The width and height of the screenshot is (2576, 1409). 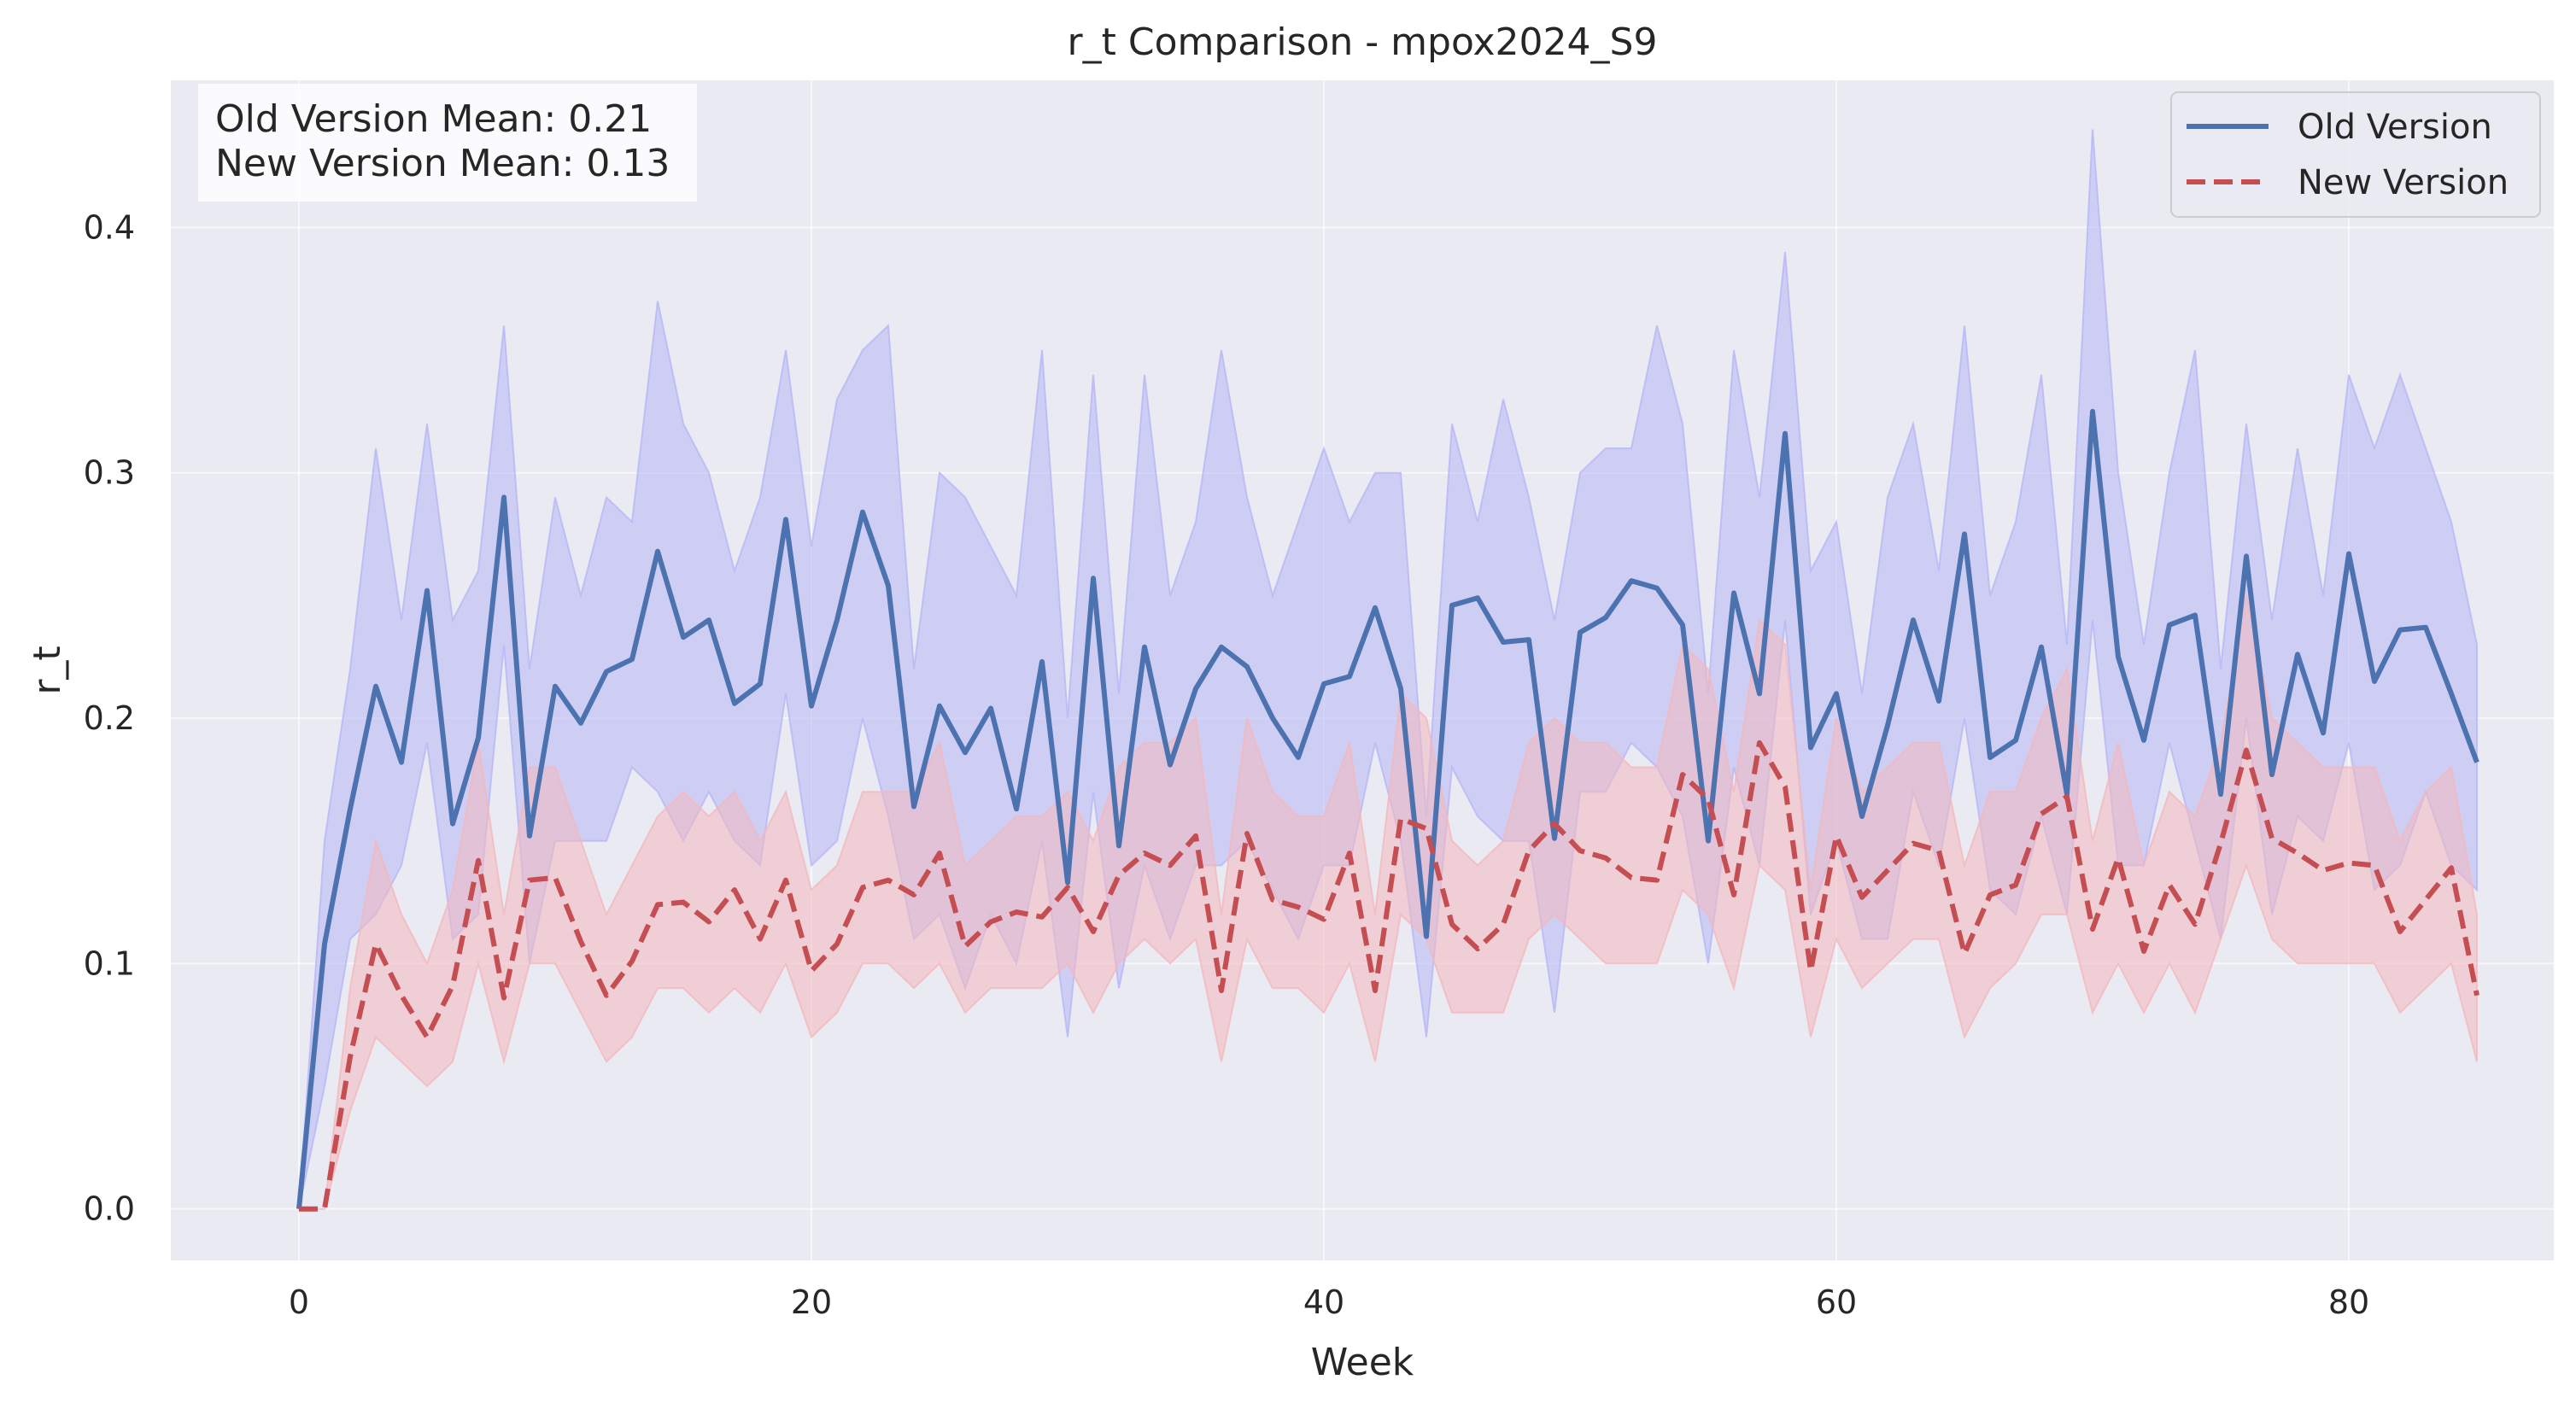 I want to click on x-tick-label: 0, so click(x=299, y=1302).